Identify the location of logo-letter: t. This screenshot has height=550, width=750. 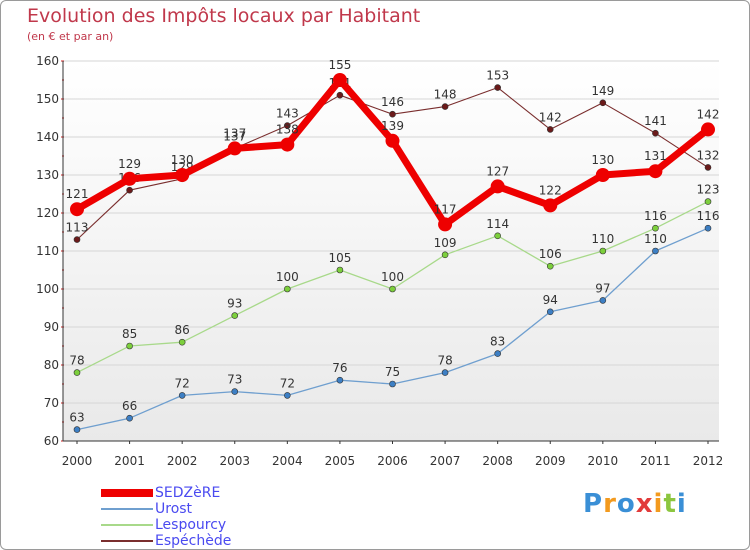
(670, 504).